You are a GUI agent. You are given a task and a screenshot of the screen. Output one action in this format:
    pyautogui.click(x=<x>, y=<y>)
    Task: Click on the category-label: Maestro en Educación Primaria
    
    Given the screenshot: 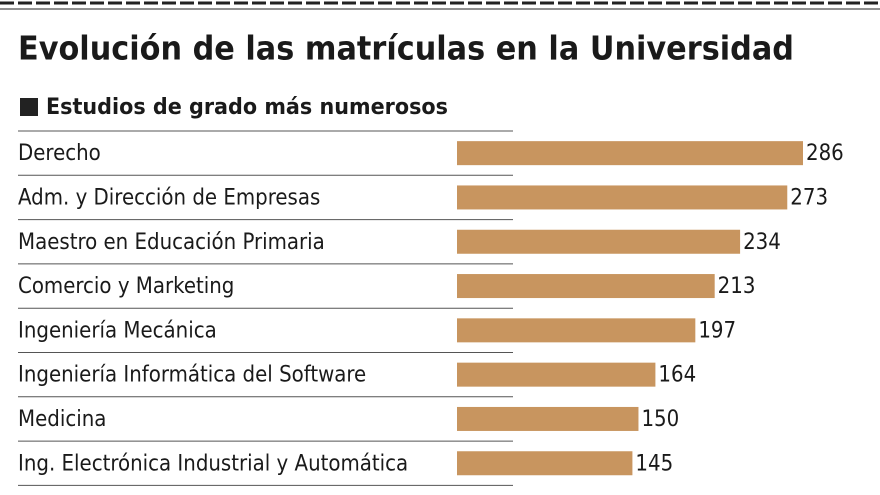 What is the action you would take?
    pyautogui.click(x=171, y=242)
    